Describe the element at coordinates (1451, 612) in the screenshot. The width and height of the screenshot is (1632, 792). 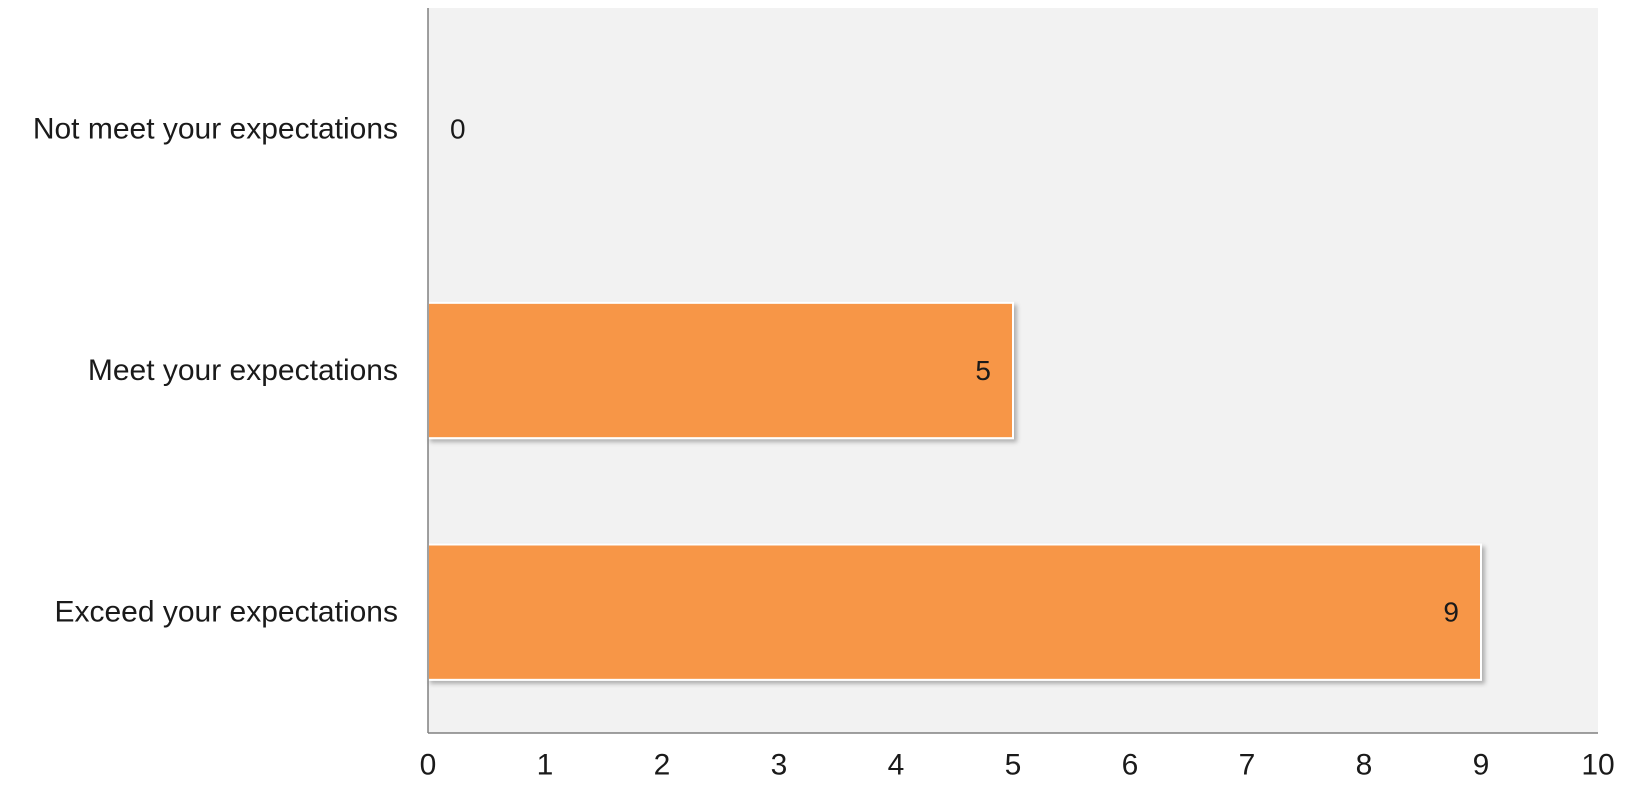
I see `data-label-2: 9` at that location.